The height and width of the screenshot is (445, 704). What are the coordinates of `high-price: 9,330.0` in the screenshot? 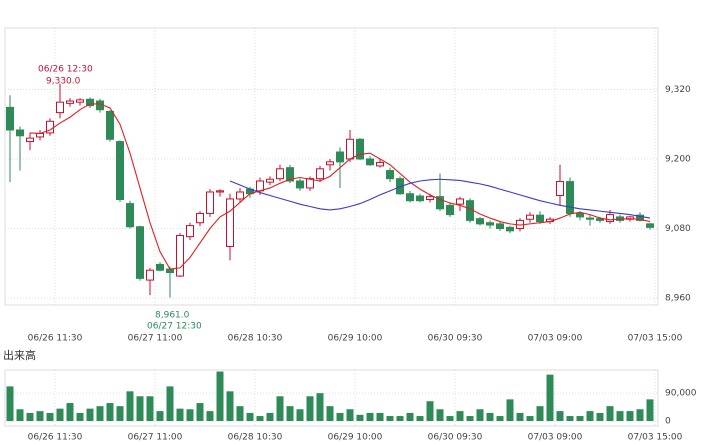 It's located at (63, 82).